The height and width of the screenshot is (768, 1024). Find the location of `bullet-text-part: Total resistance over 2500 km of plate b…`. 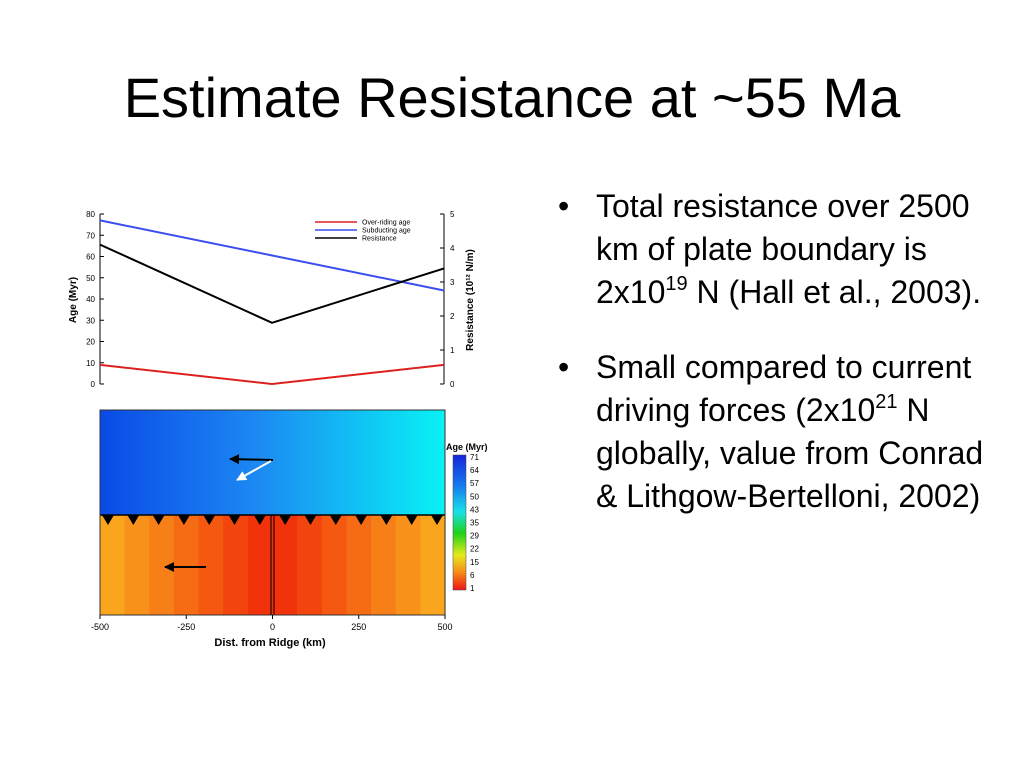

bullet-text-part: Total resistance over 2500 km of plate b… is located at coordinates (783, 249).